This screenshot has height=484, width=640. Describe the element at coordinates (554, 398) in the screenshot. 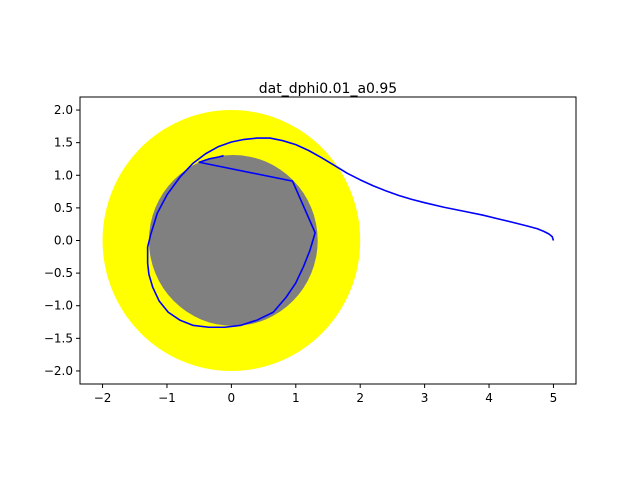

I see `x-tick-label: 5` at that location.